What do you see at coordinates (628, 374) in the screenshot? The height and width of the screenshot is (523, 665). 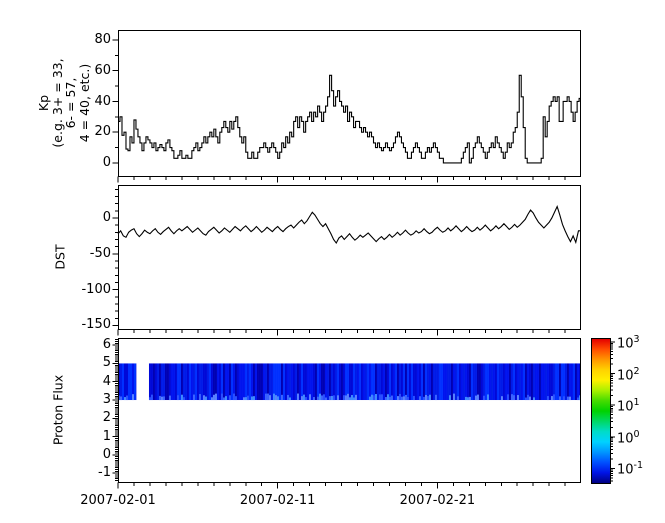 I see `colorbar-tick-label: 10²` at bounding box center [628, 374].